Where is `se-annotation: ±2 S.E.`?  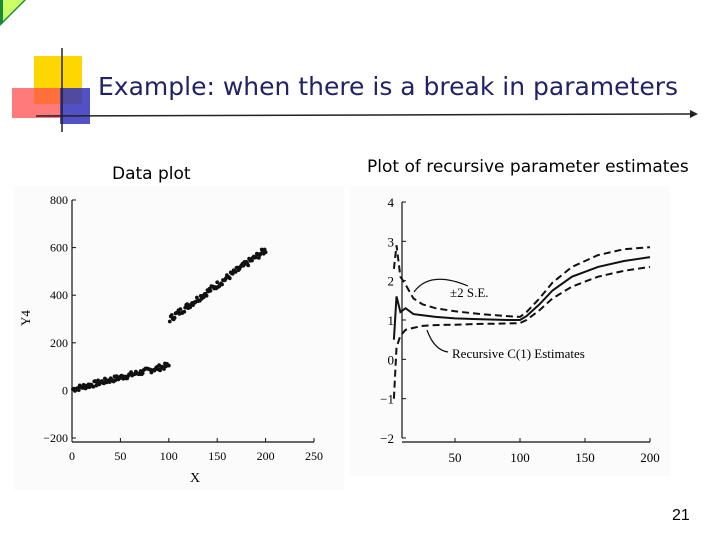 se-annotation: ±2 S.E. is located at coordinates (469, 292).